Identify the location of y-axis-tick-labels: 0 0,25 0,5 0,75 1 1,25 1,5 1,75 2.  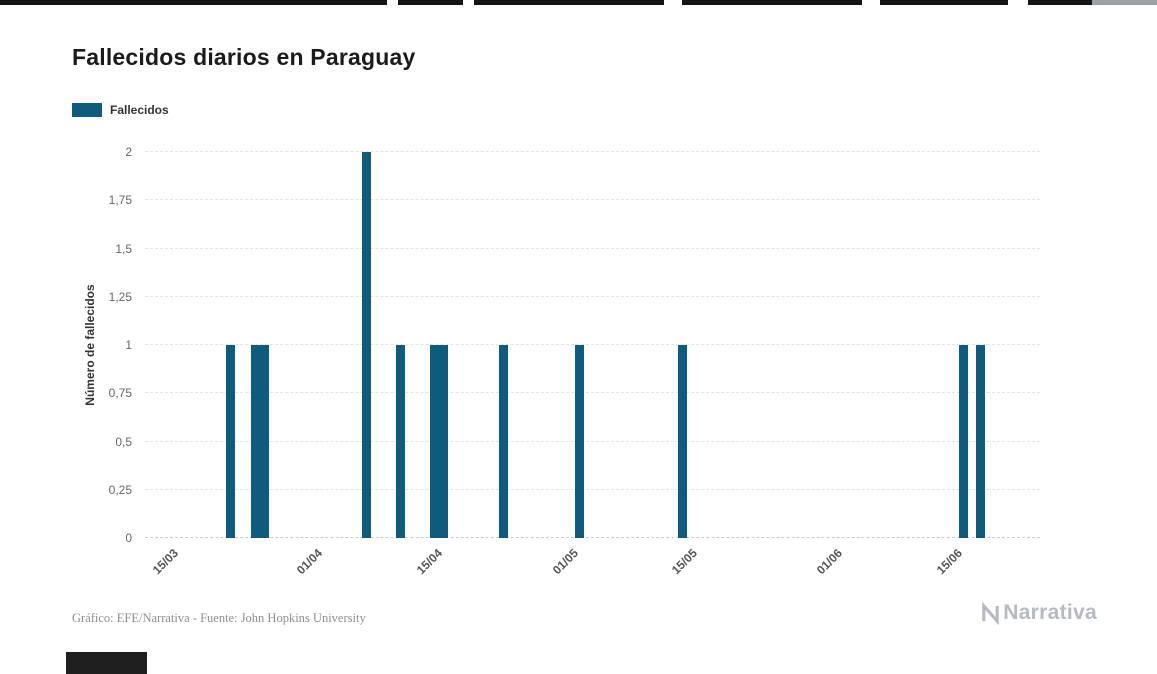
(66, 345).